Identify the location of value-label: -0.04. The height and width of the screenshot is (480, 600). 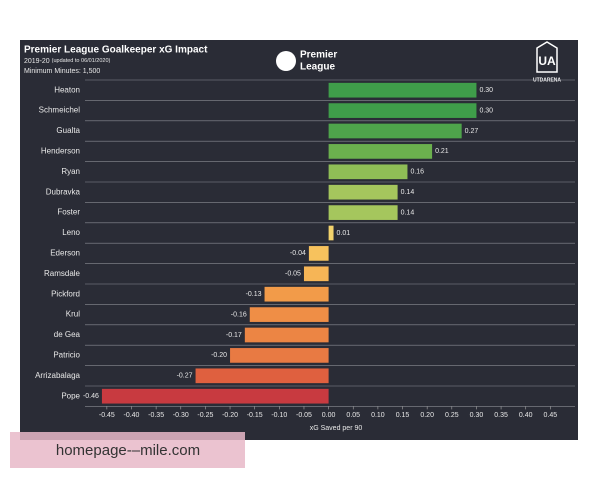
(298, 253).